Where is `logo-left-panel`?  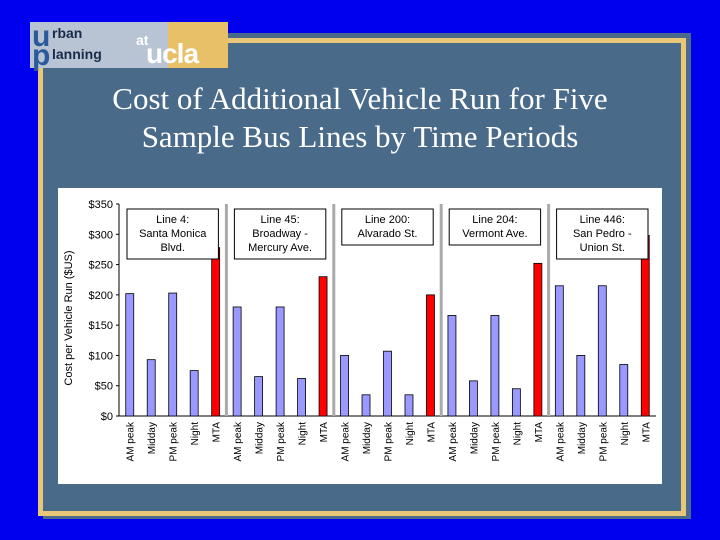
logo-left-panel is located at coordinates (99, 45).